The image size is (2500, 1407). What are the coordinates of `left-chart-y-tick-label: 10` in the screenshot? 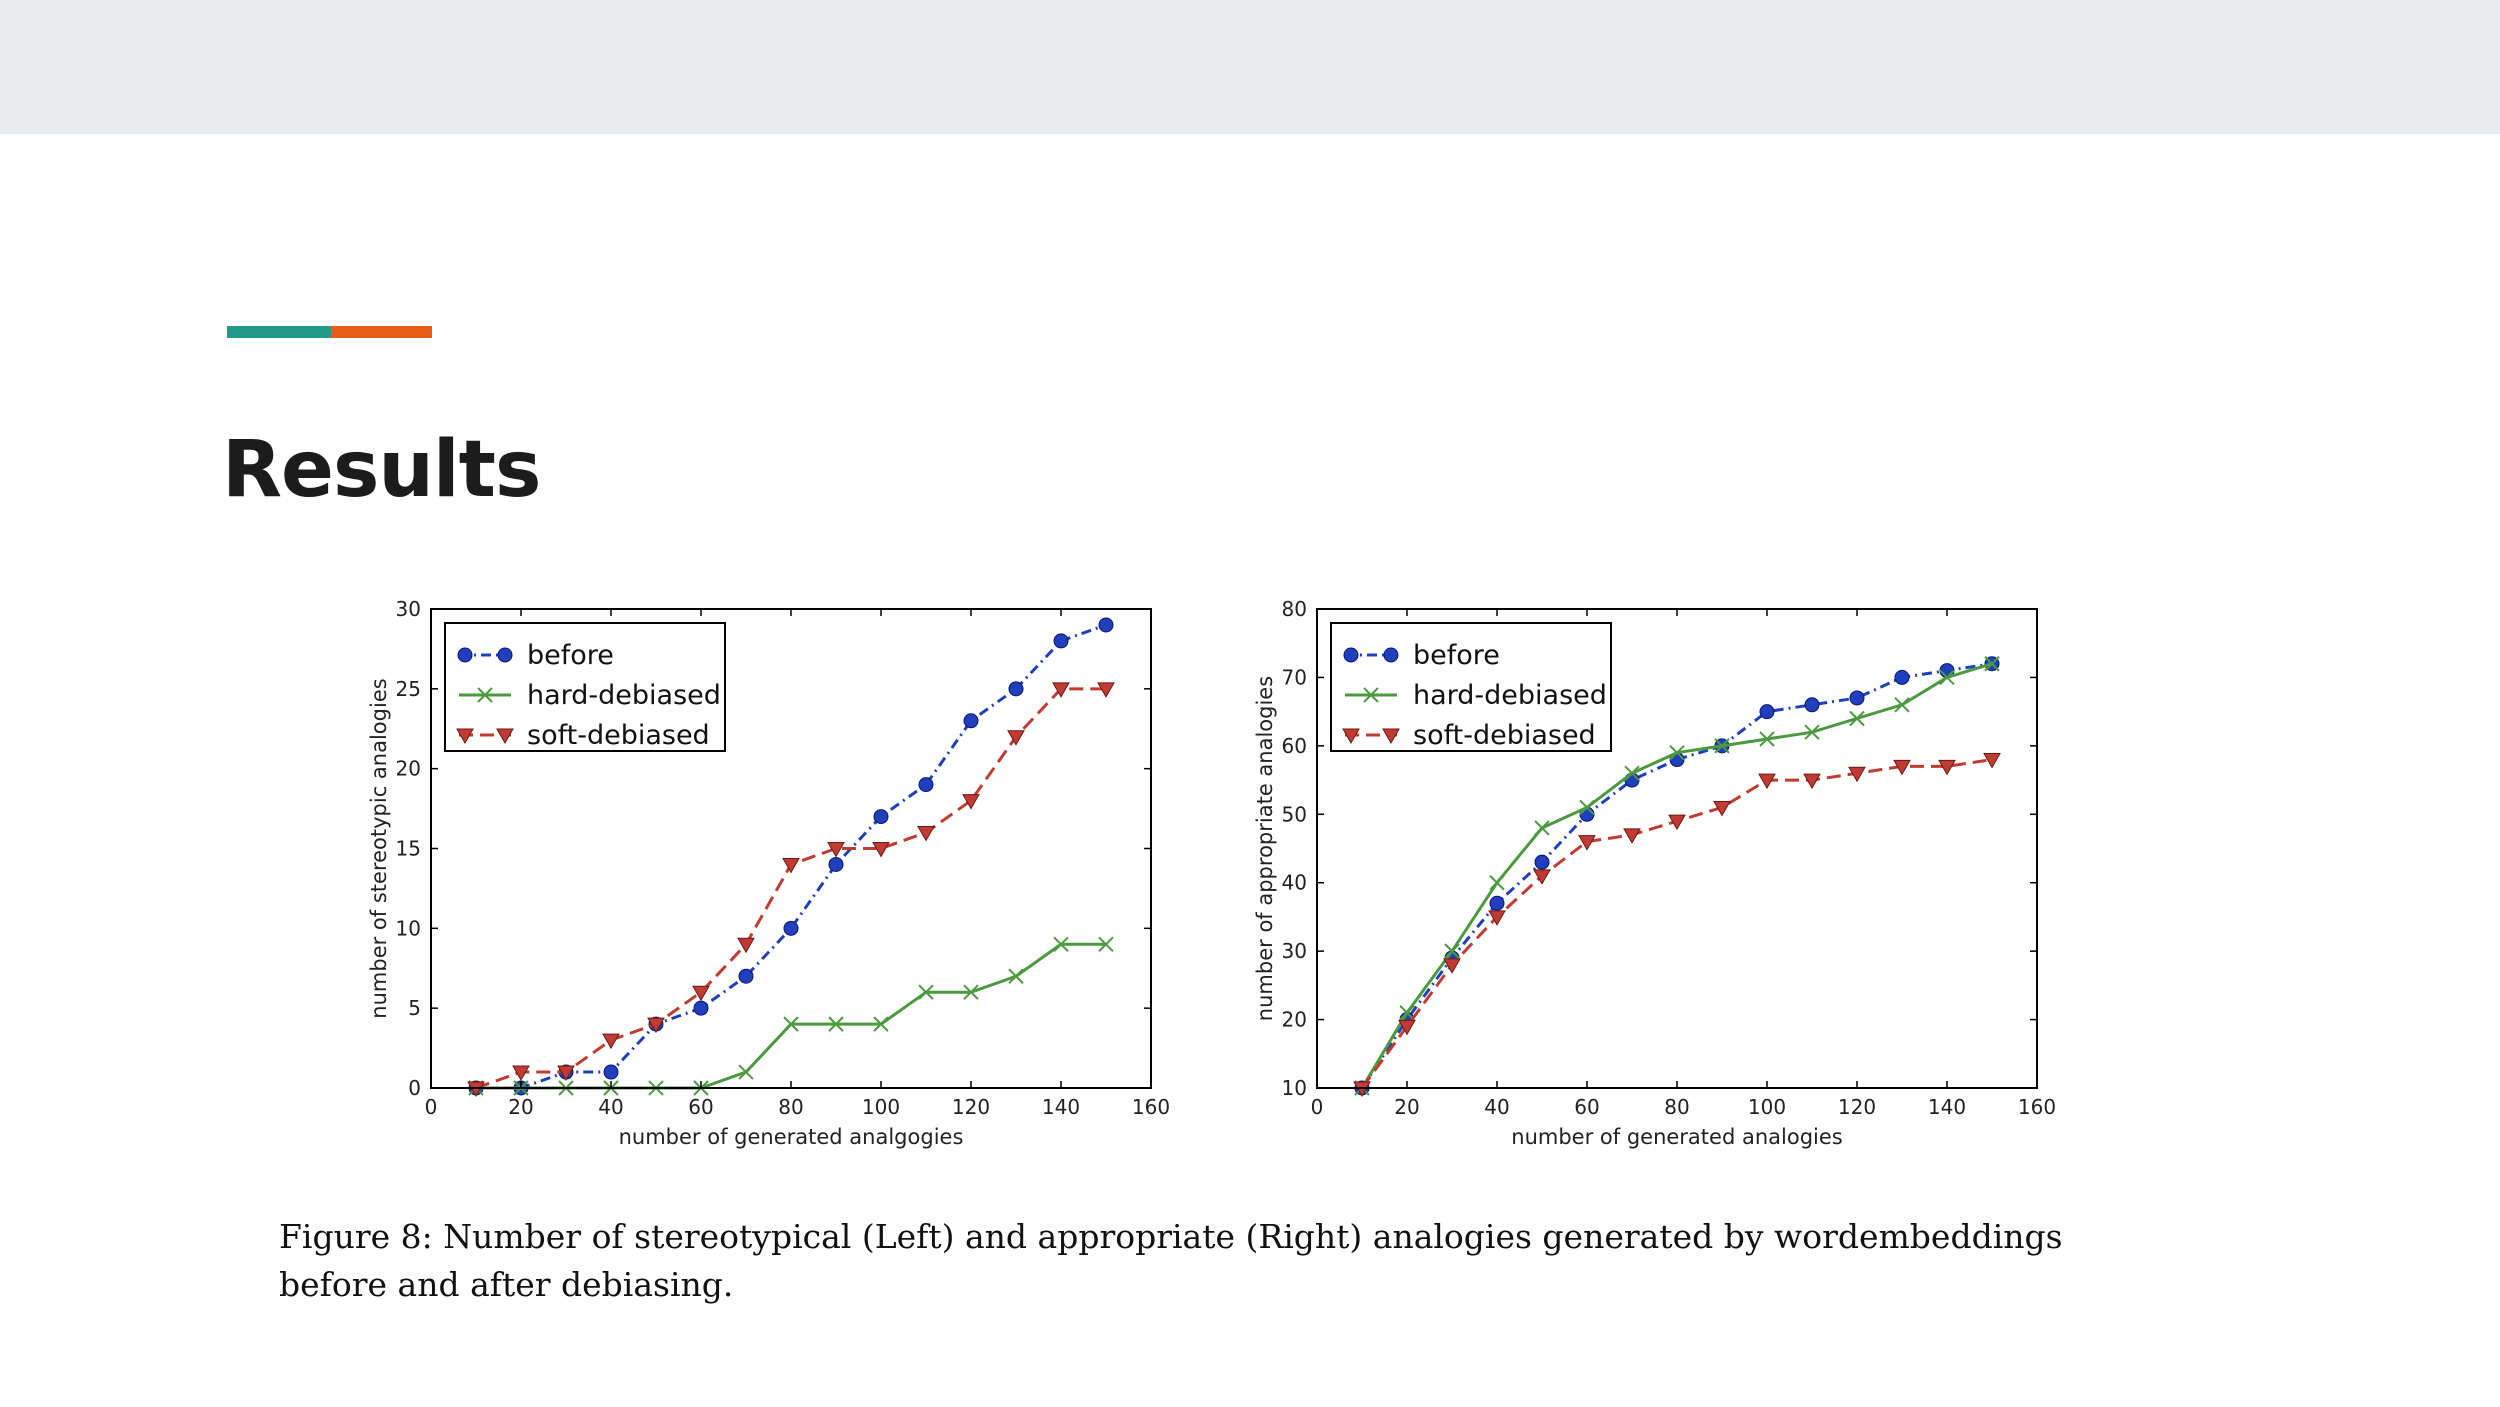 It's located at (408, 928).